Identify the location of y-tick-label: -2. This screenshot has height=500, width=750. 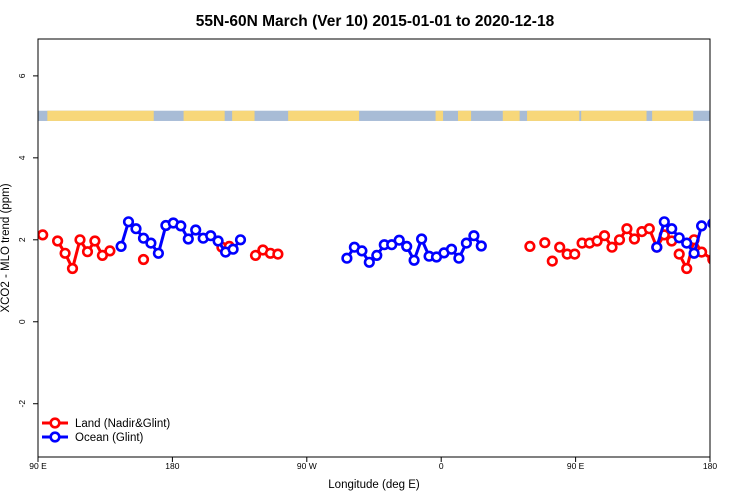
(22, 404).